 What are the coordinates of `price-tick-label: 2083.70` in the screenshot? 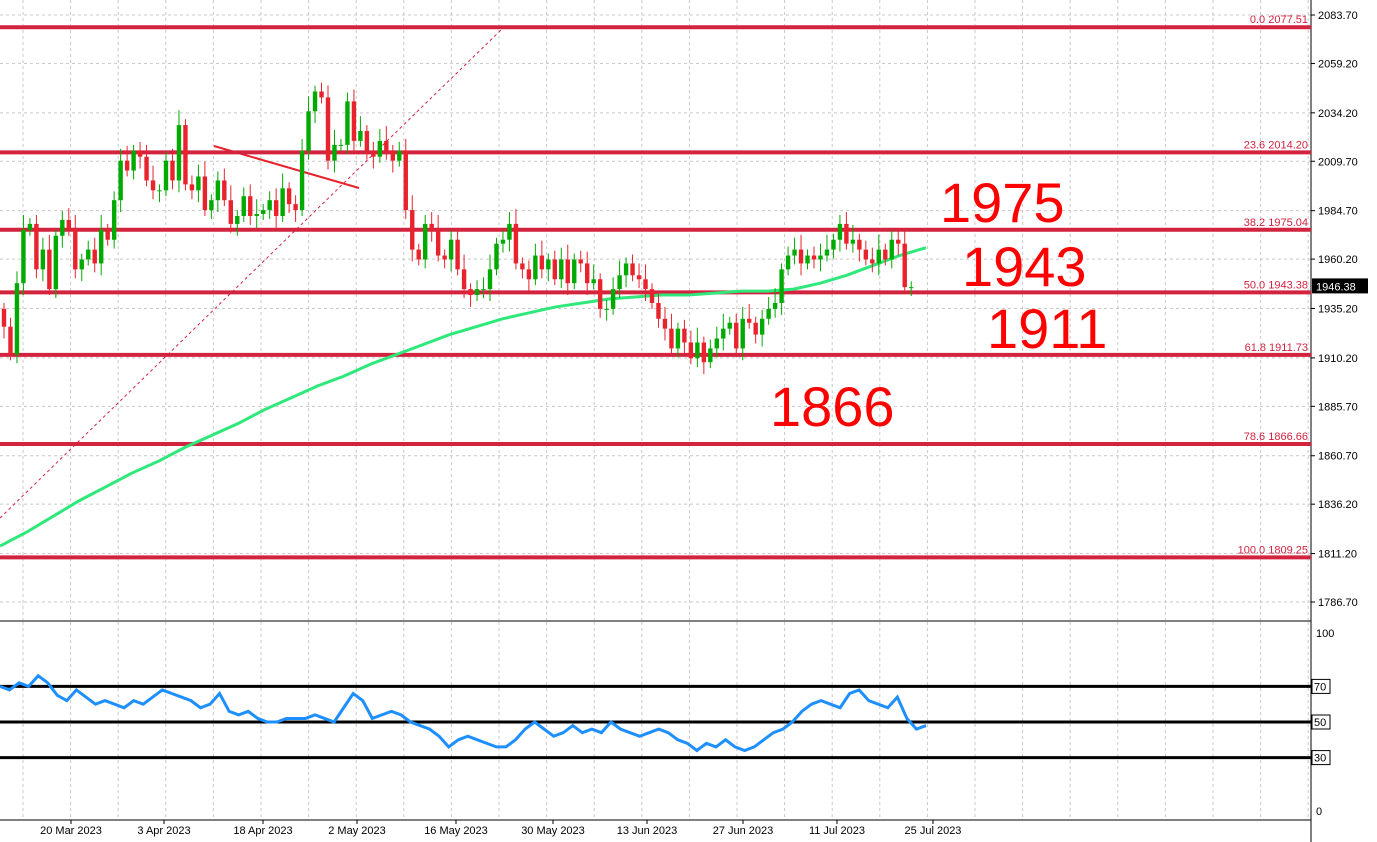 It's located at (1338, 16).